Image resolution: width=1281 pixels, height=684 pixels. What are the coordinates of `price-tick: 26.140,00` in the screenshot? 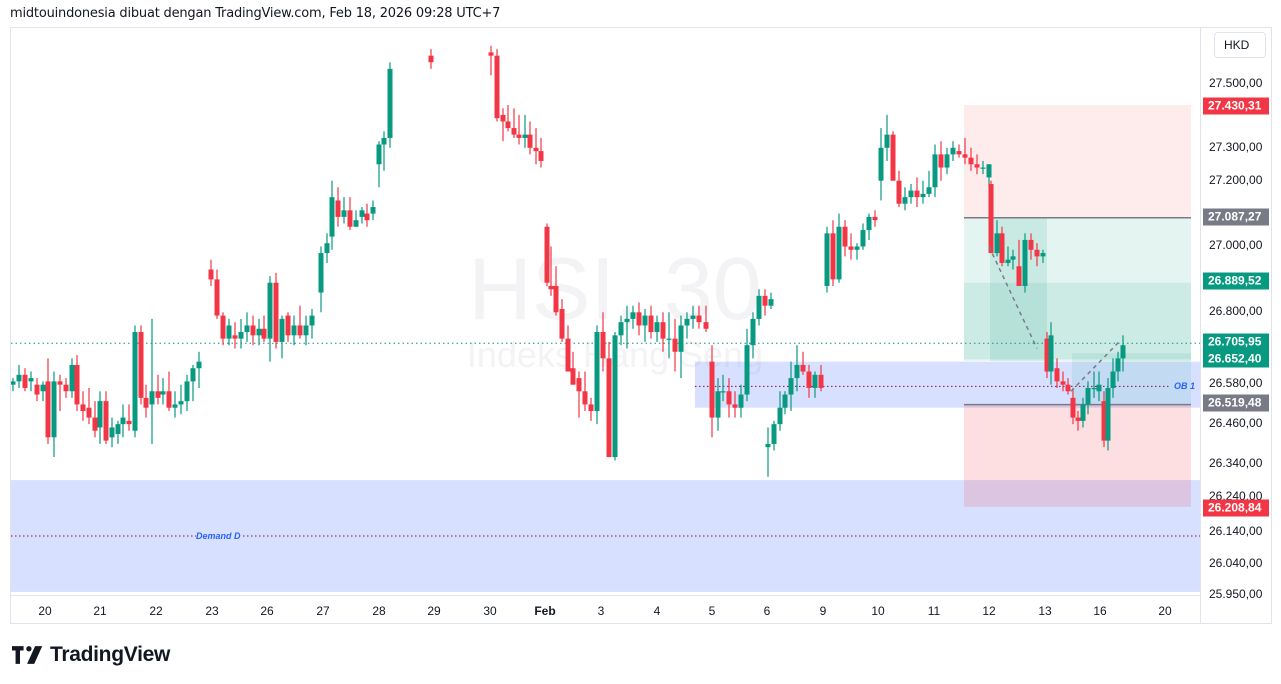 It's located at (1236, 531).